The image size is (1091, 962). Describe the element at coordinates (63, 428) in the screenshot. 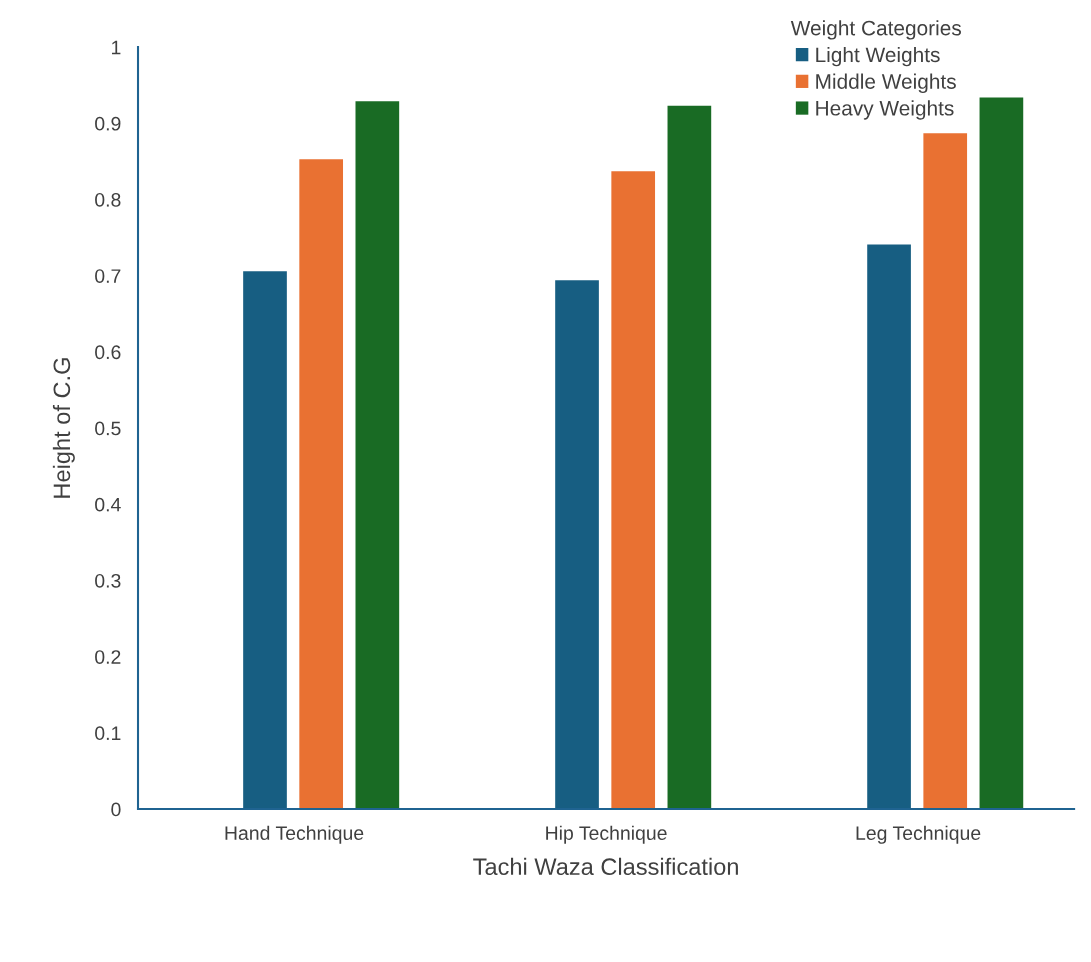

I see `y-axis-title: Height of C.G` at that location.